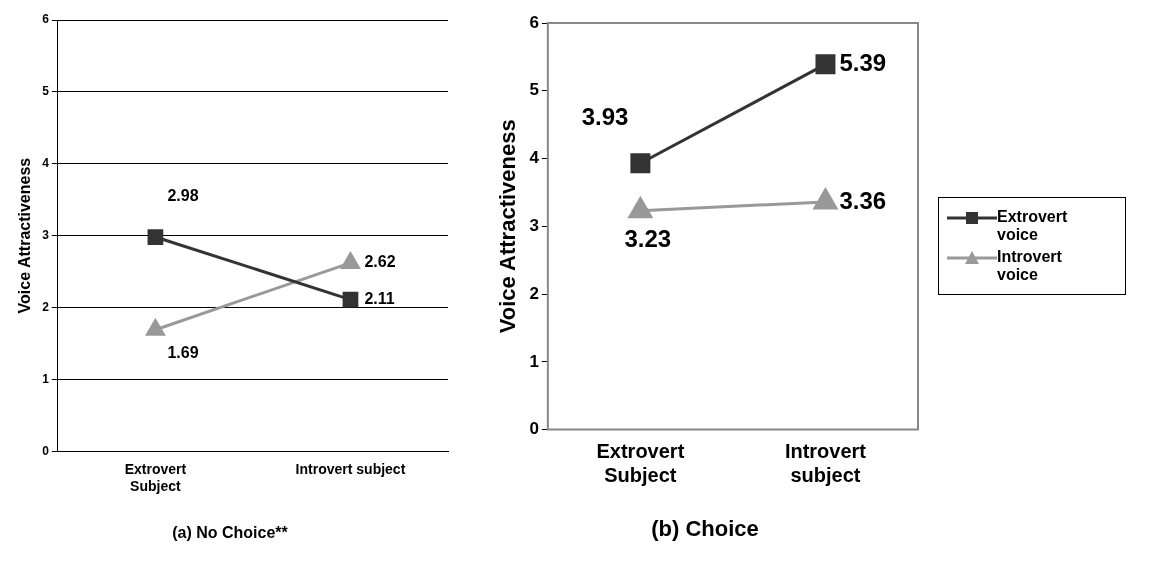 The width and height of the screenshot is (1150, 567). I want to click on text: (b) Choice, so click(705, 528).